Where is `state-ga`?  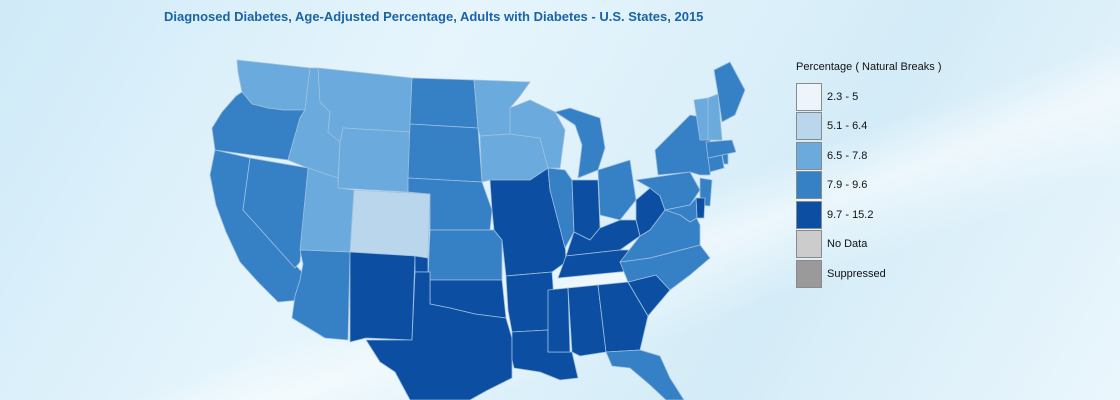 state-ga is located at coordinates (623, 317).